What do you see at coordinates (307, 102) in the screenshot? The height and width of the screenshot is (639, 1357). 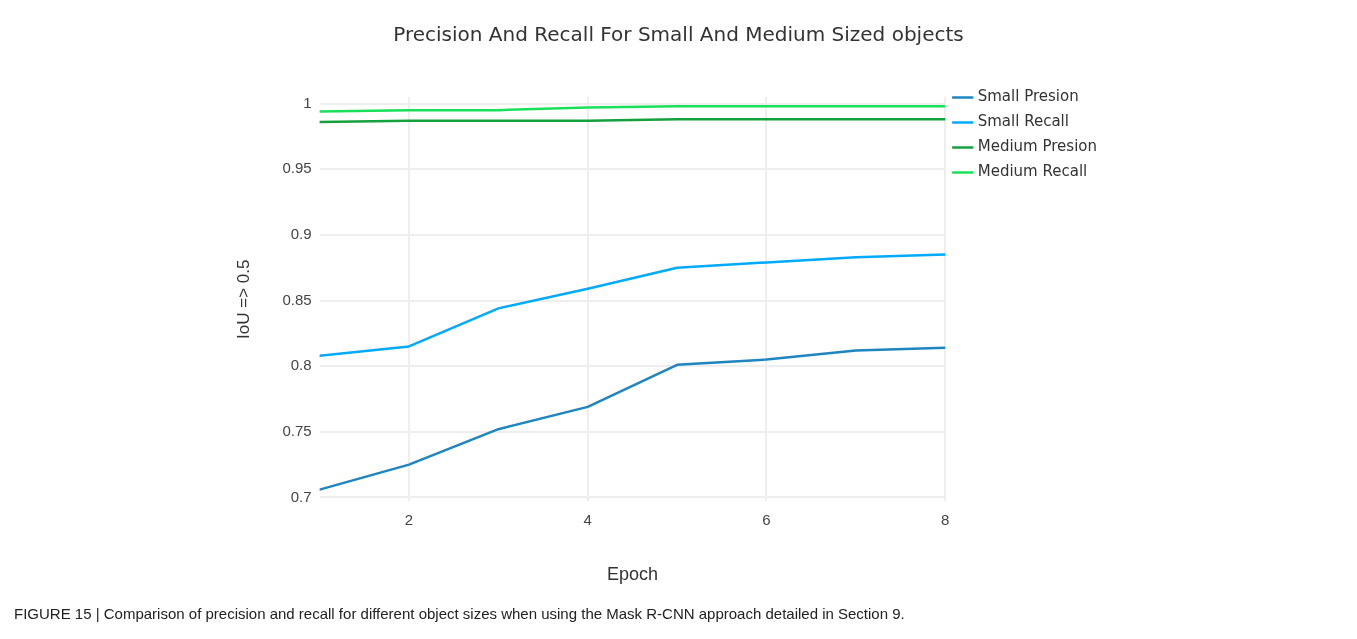 I see `y-tick-label: 1` at bounding box center [307, 102].